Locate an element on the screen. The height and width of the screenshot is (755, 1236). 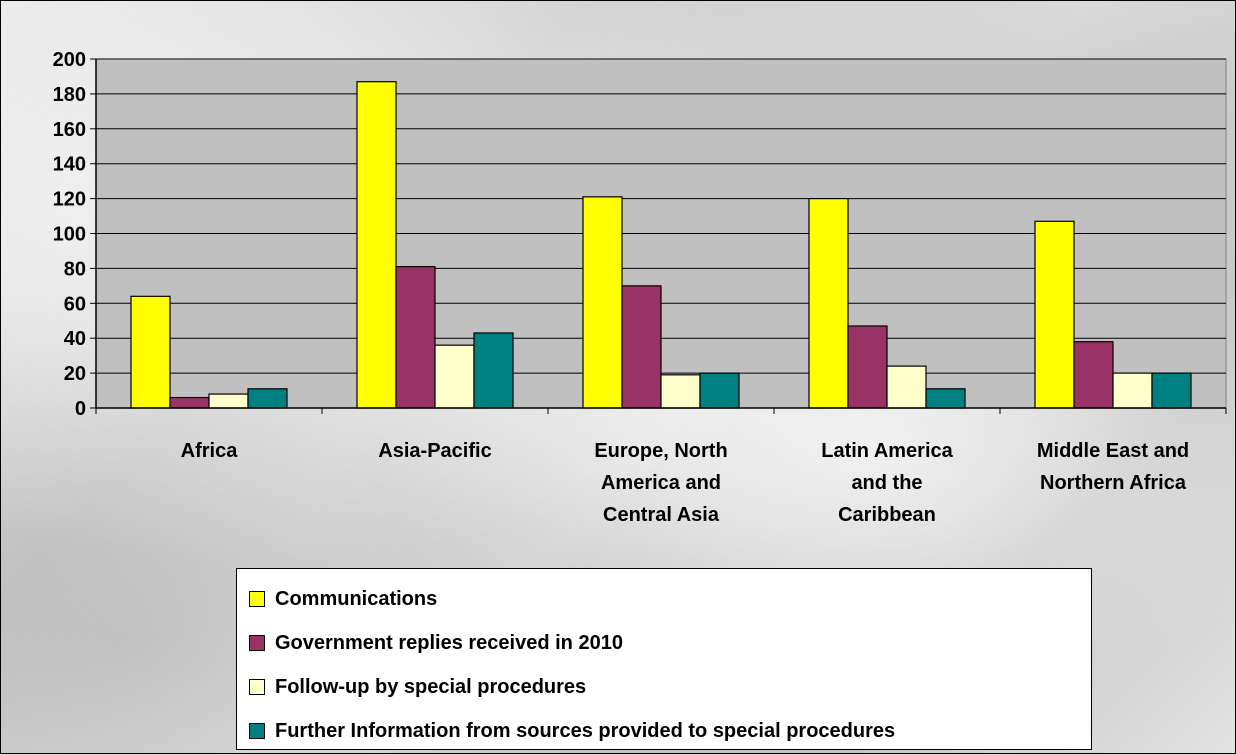
y-tick-label: 100 is located at coordinates (69, 235).